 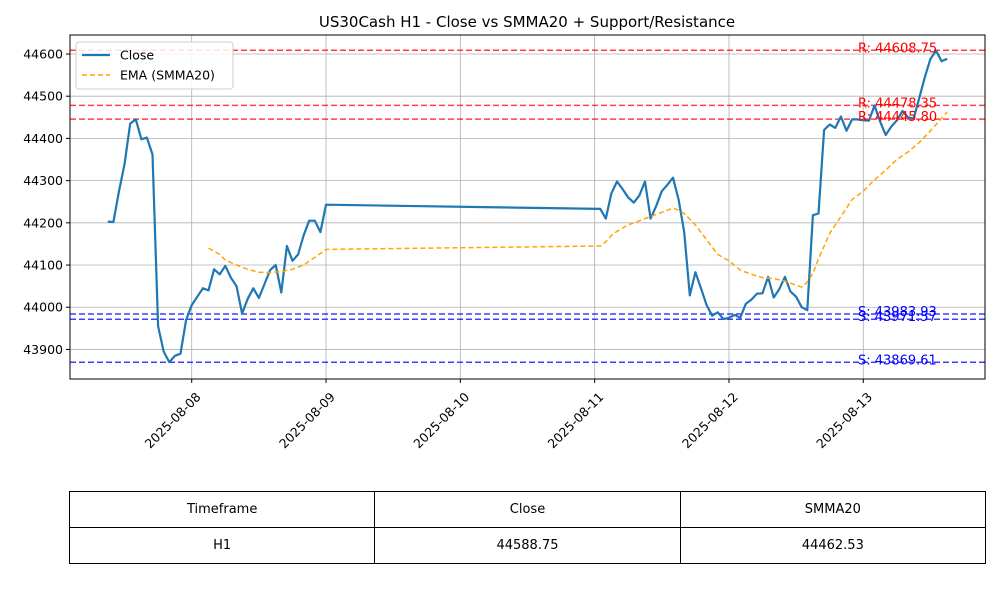 I want to click on support-label: S: 43869.61, so click(x=897, y=360).